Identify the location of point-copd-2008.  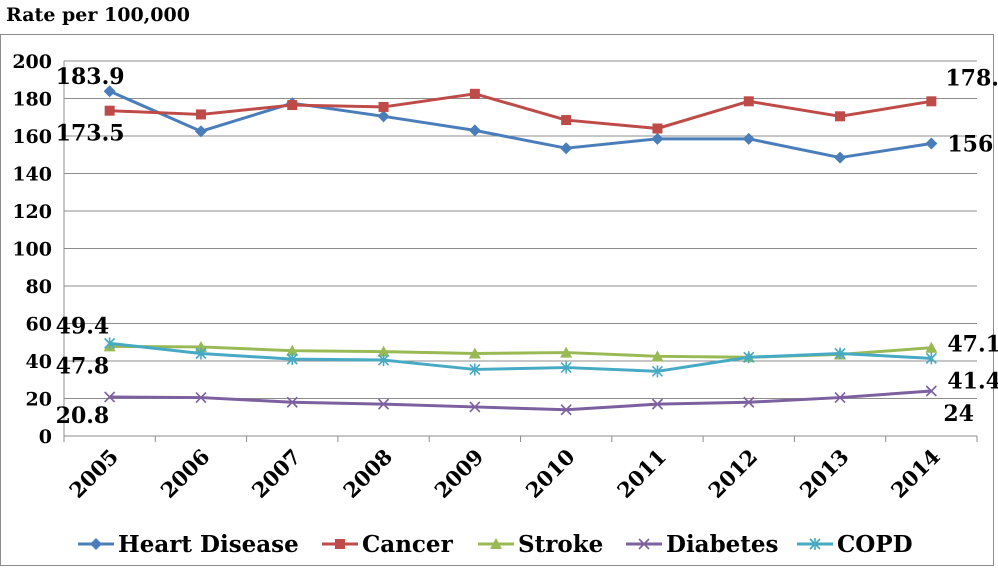
(383, 360).